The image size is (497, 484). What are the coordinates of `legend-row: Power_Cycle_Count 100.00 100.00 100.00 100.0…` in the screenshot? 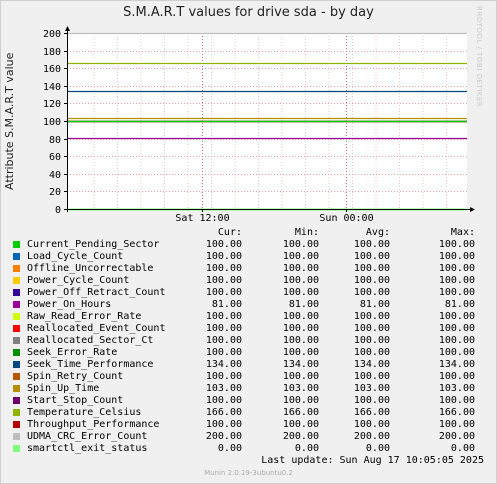 It's located at (248, 281).